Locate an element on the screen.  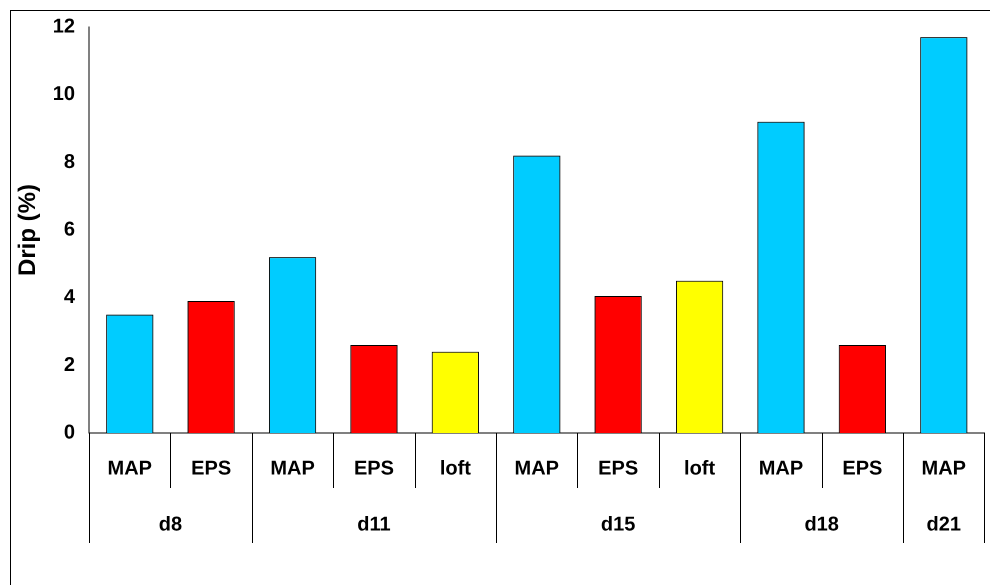
text: d18 is located at coordinates (821, 525).